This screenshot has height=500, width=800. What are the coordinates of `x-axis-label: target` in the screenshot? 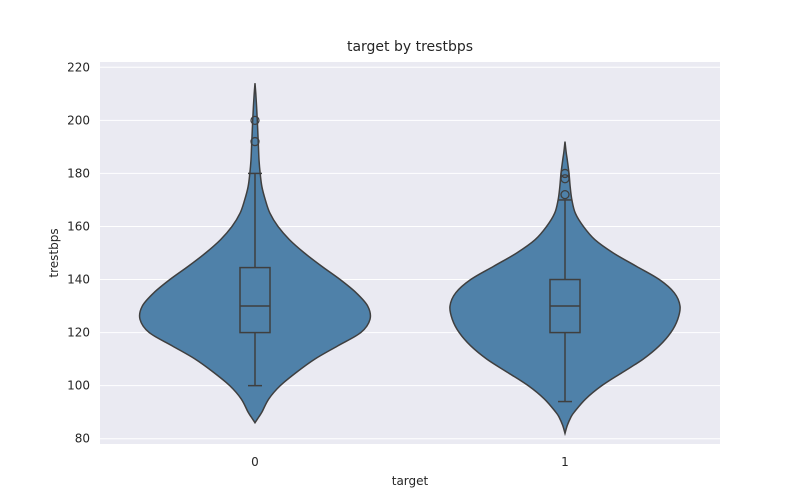 It's located at (410, 481).